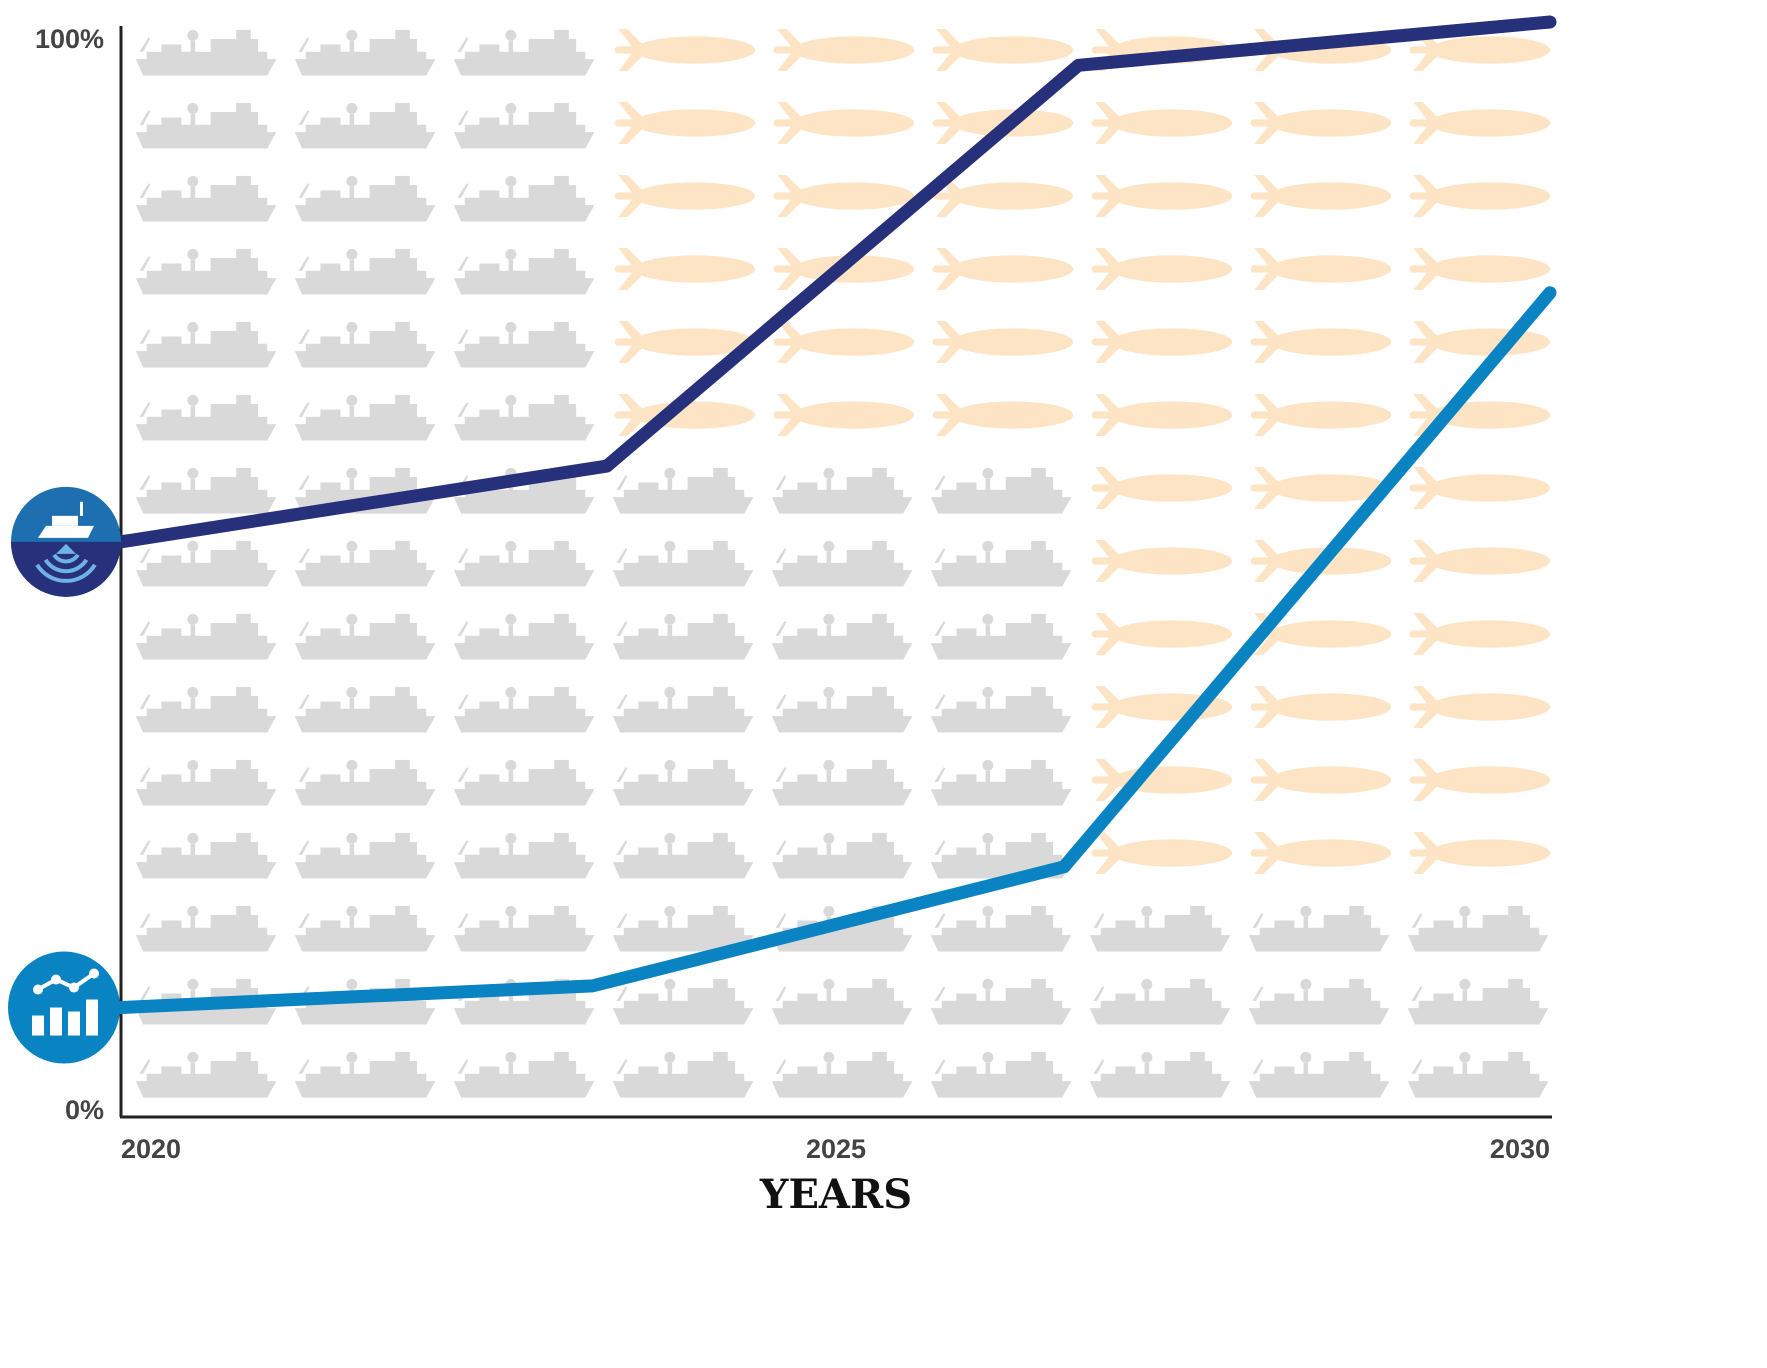 Image resolution: width=1767 pixels, height=1368 pixels. What do you see at coordinates (1520, 1149) in the screenshot?
I see `x-tick-2030: 2030` at bounding box center [1520, 1149].